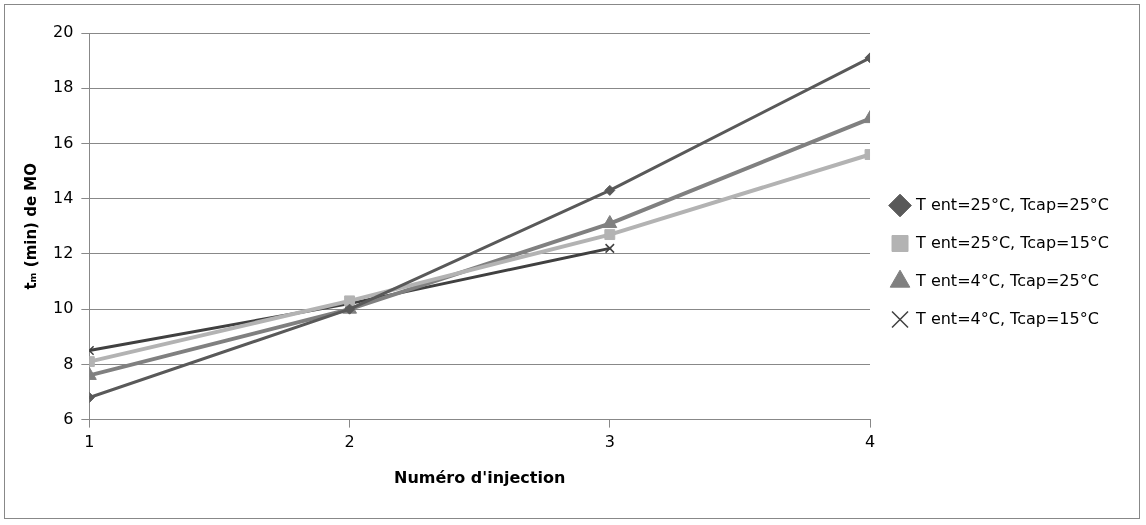 Image resolution: width=1146 pixels, height=525 pixels. Describe the element at coordinates (349, 442) in the screenshot. I see `x-tick-label: 2` at that location.